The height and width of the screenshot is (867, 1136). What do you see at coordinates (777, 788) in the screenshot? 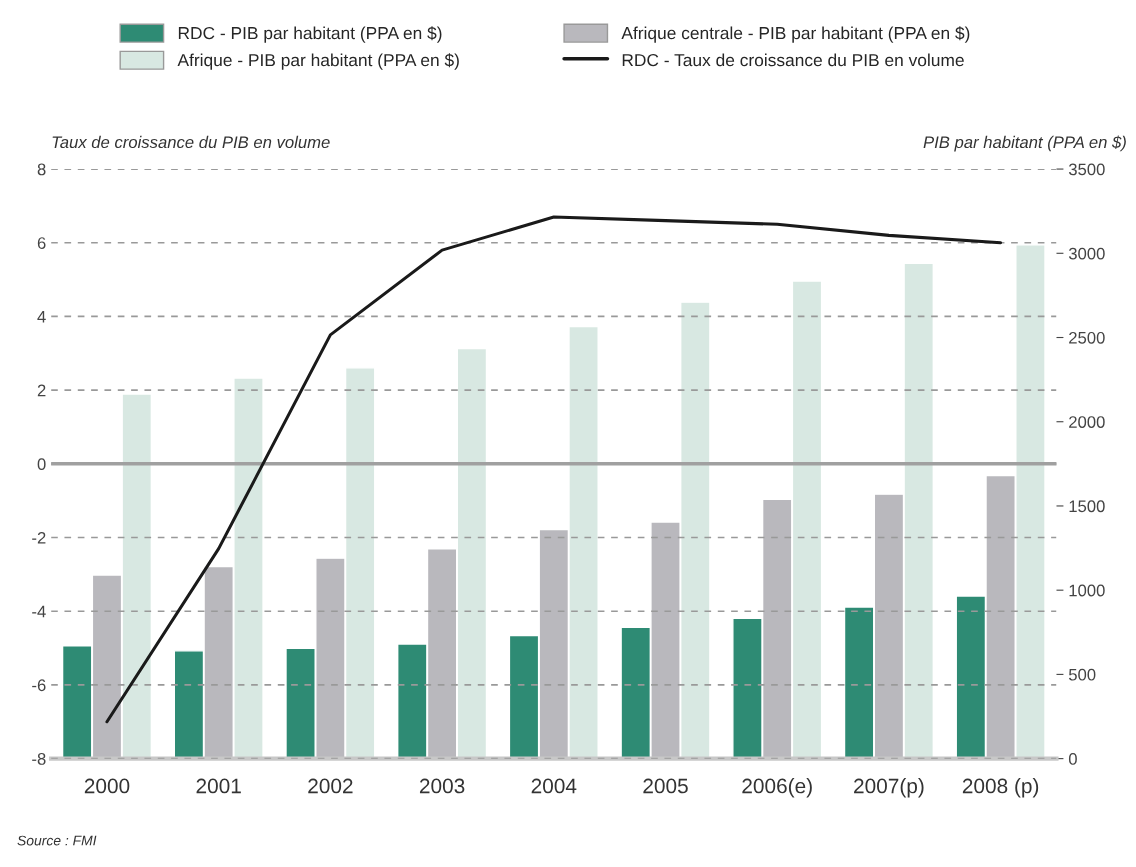
I see `x-tick-label: 2006(e)` at bounding box center [777, 788].